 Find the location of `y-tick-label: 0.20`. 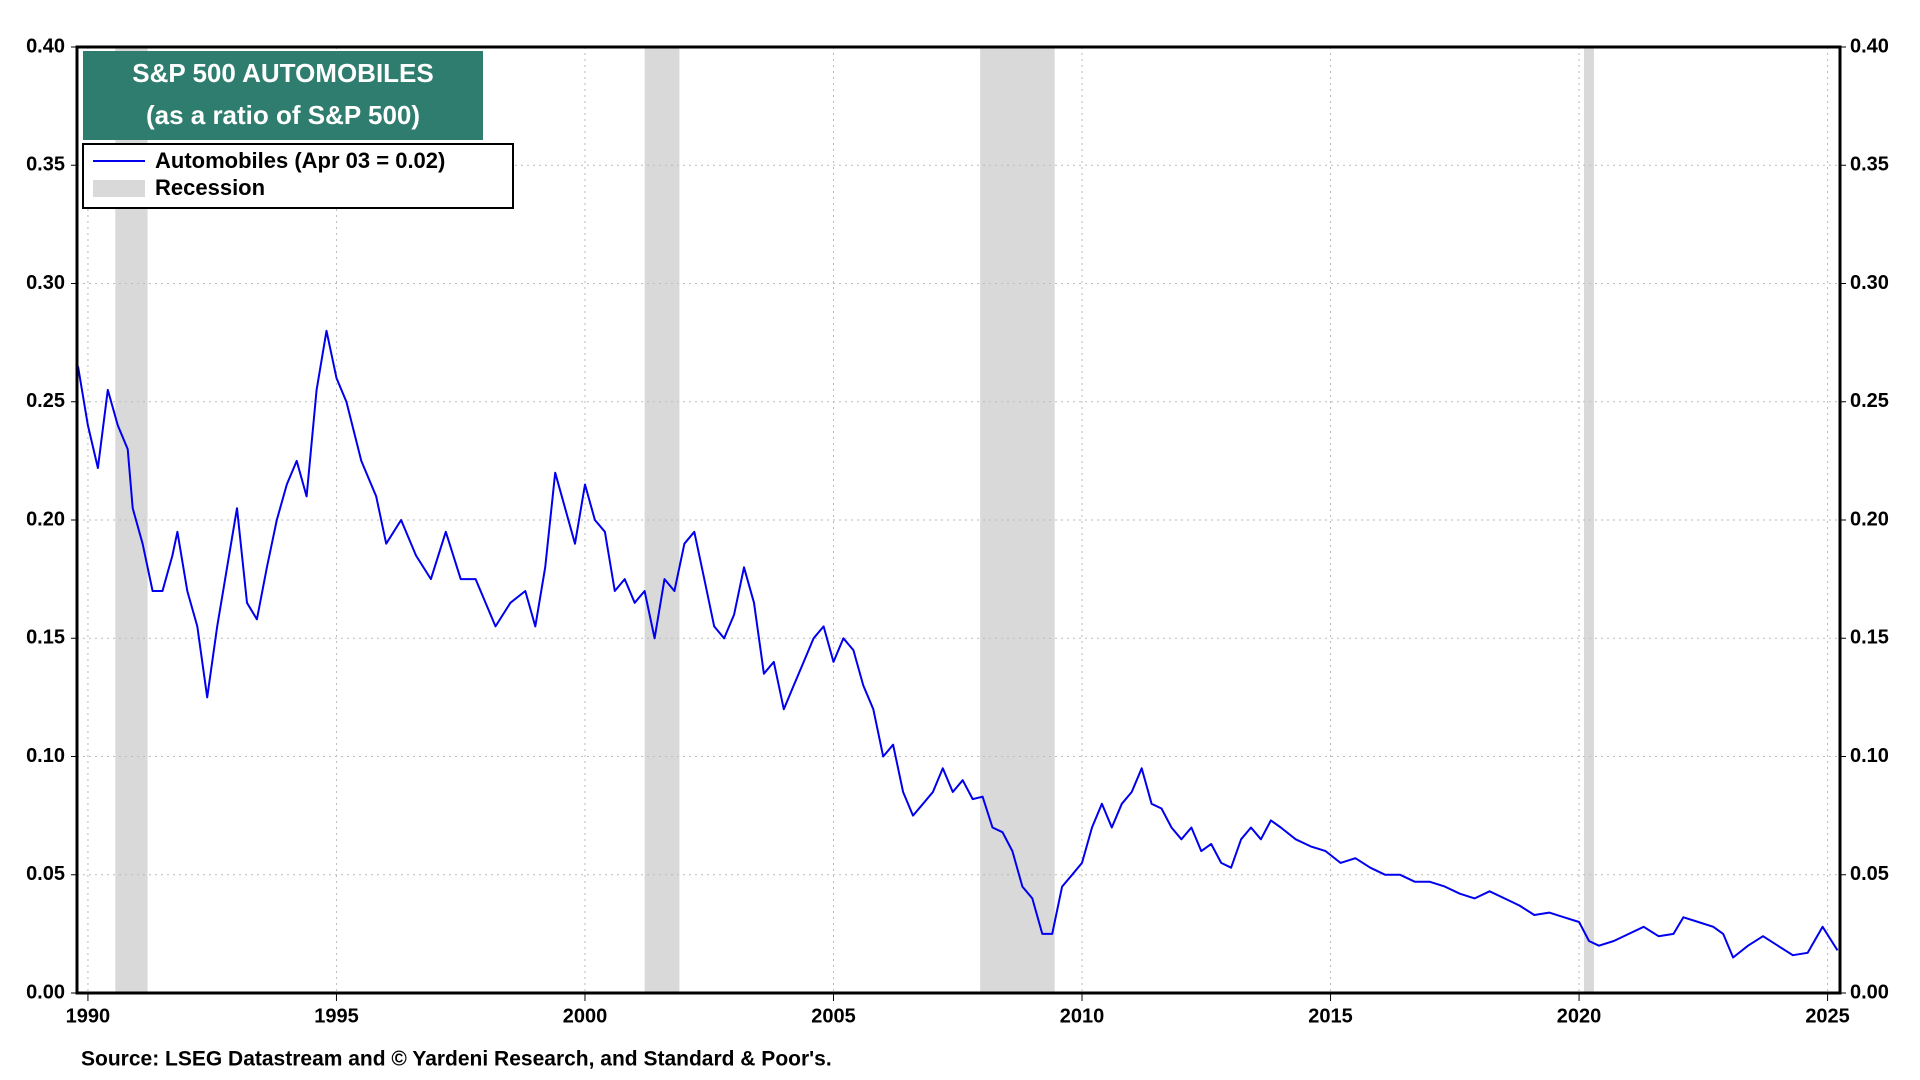

y-tick-label: 0.20 is located at coordinates (45, 519).